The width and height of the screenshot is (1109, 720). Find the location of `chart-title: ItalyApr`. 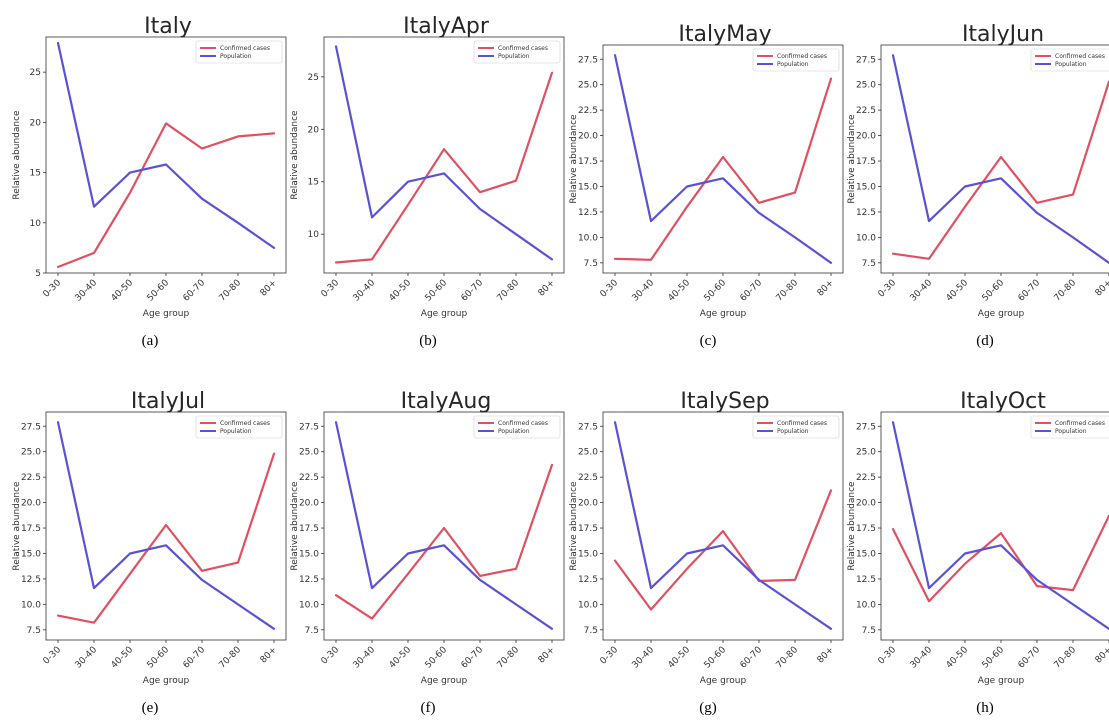

chart-title: ItalyApr is located at coordinates (446, 26).